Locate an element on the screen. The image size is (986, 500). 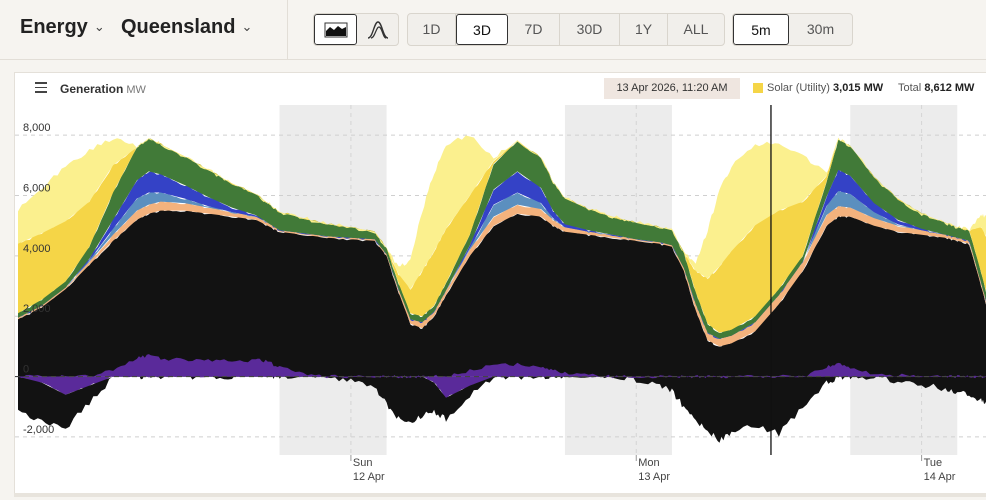
total-value: 8,612 MW is located at coordinates (949, 88).